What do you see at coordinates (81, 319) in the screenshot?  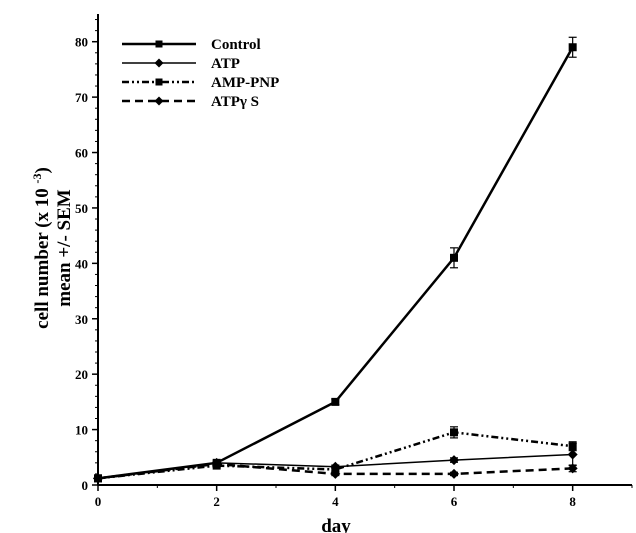 I see `y-tick-label: 30` at bounding box center [81, 319].